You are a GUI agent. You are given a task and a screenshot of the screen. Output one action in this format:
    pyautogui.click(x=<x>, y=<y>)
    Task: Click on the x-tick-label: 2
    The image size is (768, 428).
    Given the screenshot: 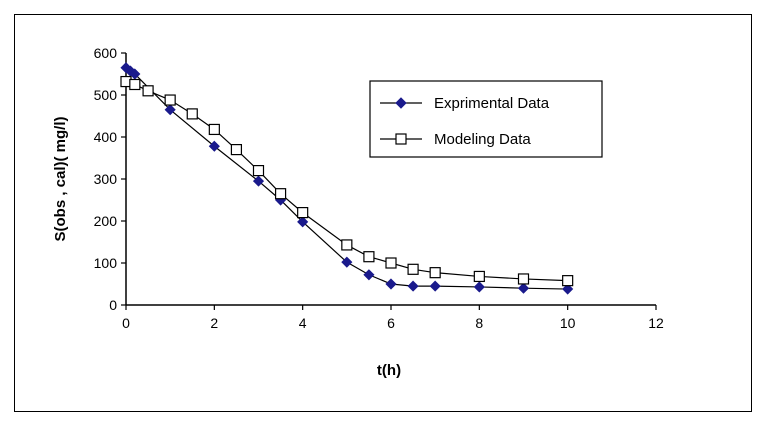 What is the action you would take?
    pyautogui.click(x=214, y=323)
    